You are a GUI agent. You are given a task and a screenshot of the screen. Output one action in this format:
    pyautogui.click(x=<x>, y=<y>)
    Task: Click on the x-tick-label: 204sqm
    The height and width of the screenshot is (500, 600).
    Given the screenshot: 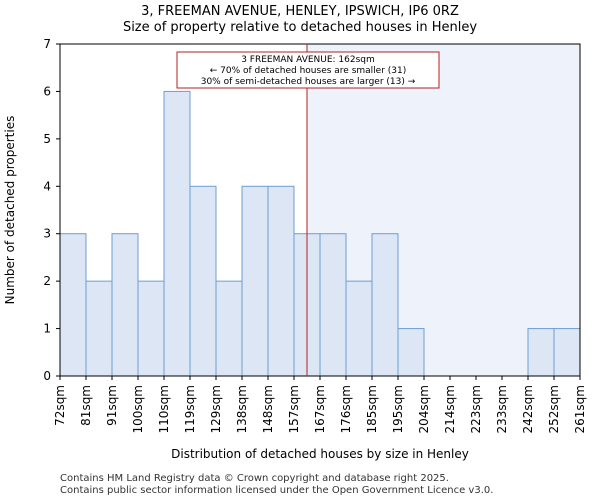 What is the action you would take?
    pyautogui.click(x=424, y=409)
    